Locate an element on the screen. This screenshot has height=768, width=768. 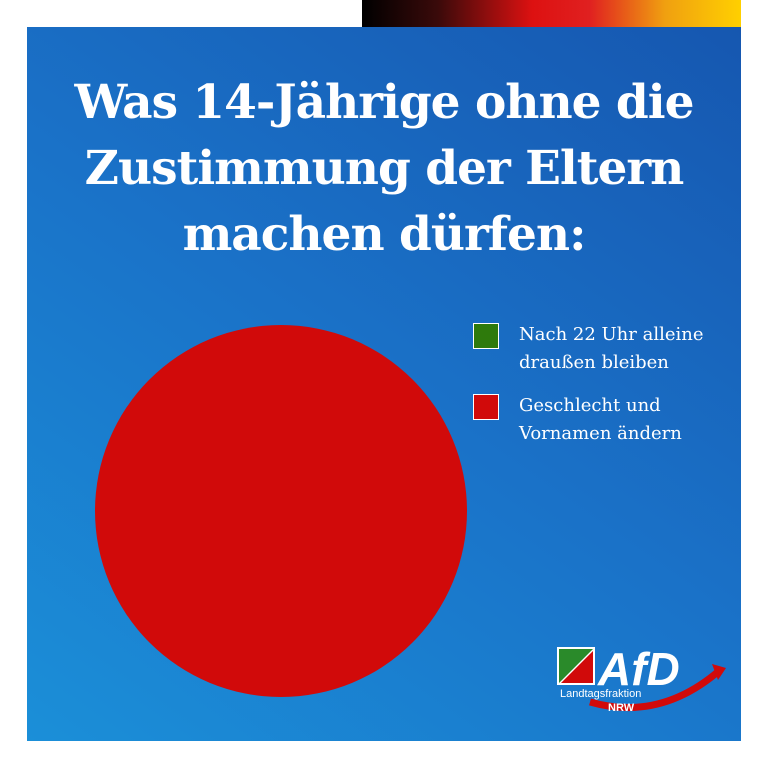
flag-strip is located at coordinates (551, 13).